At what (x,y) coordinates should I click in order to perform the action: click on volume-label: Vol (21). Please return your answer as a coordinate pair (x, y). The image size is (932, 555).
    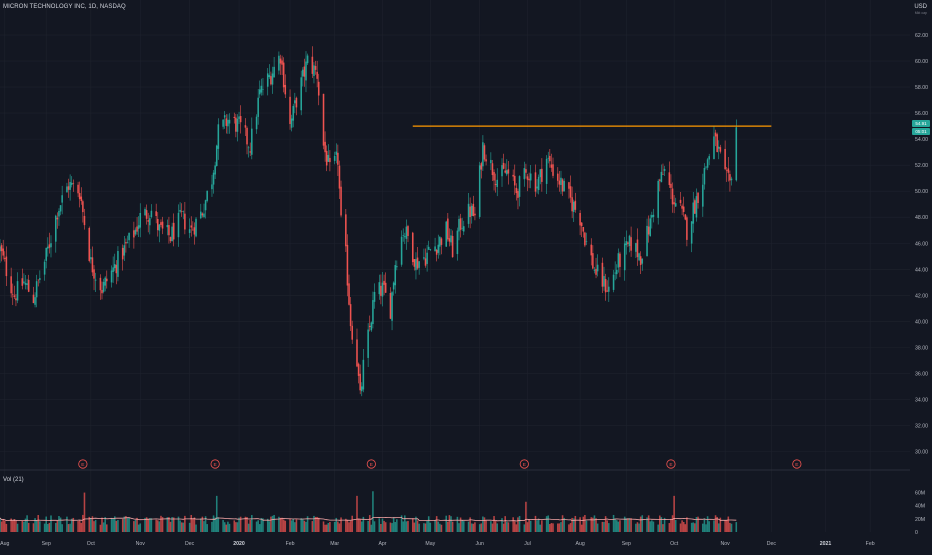
    Looking at the image, I should click on (13, 480).